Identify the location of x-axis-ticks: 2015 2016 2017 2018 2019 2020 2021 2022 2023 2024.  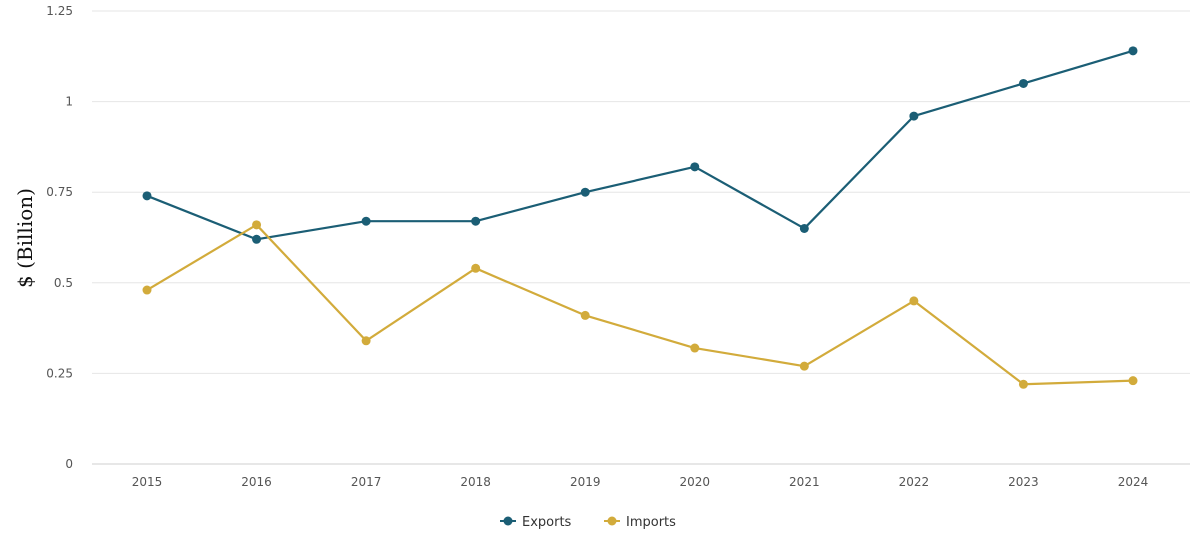
(640, 482).